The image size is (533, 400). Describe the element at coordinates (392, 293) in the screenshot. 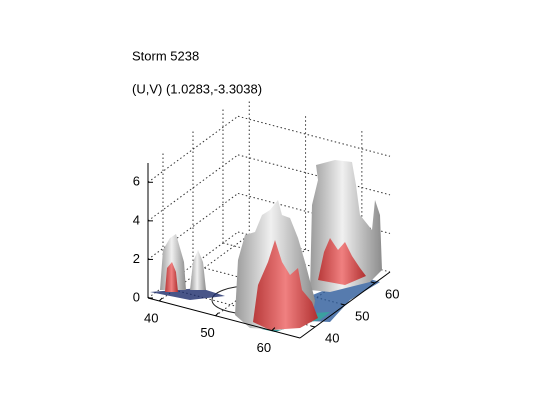

I see `y-tick-label: 60` at that location.